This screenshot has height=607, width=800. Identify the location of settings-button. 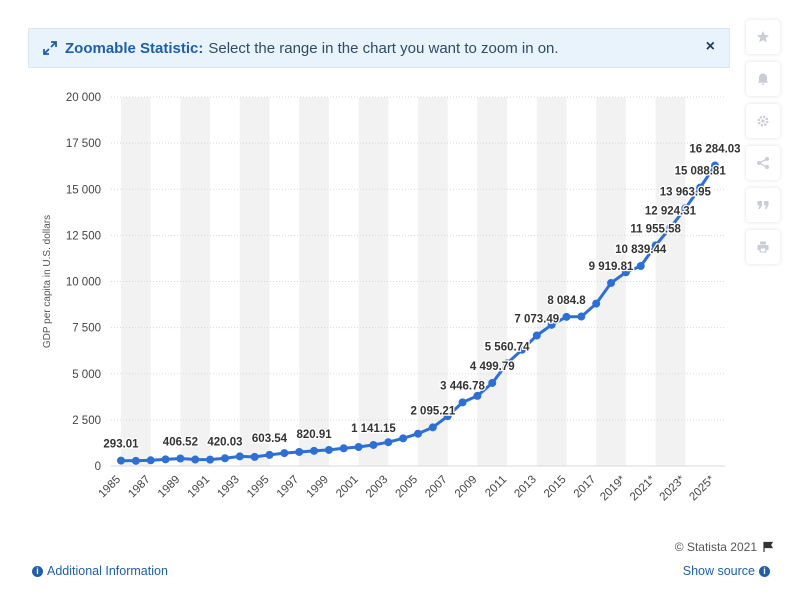
(763, 121).